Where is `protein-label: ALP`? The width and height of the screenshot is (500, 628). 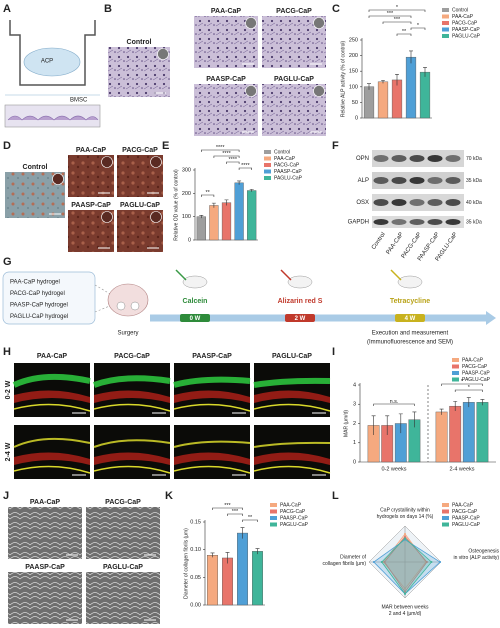 protein-label: ALP is located at coordinates (363, 181).